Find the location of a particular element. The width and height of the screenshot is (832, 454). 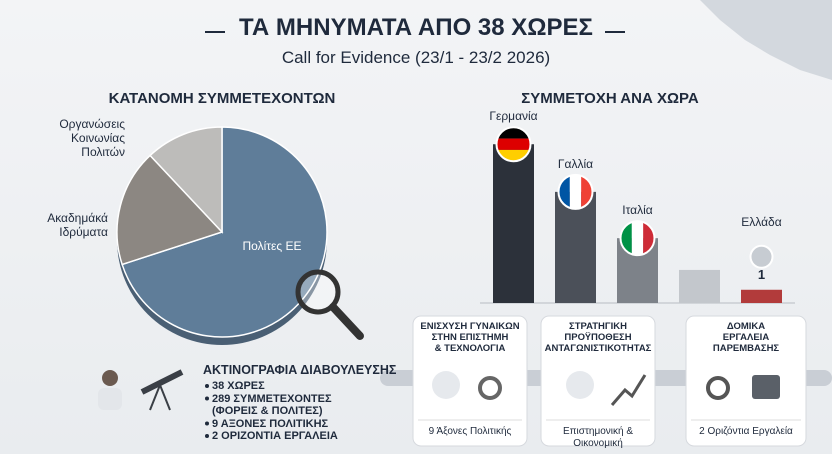

summary-item: 38 ΧΩΡΕΣ is located at coordinates (238, 386).